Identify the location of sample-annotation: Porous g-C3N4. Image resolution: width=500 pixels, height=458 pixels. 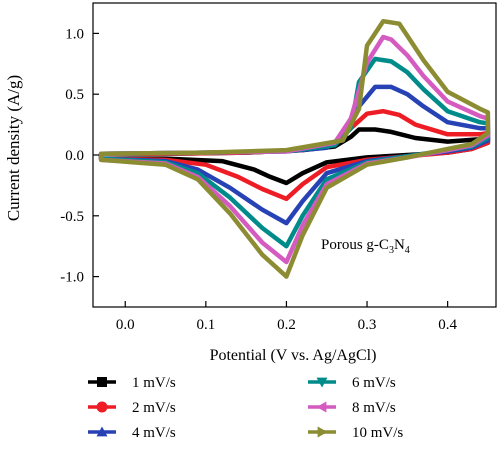
(365, 246).